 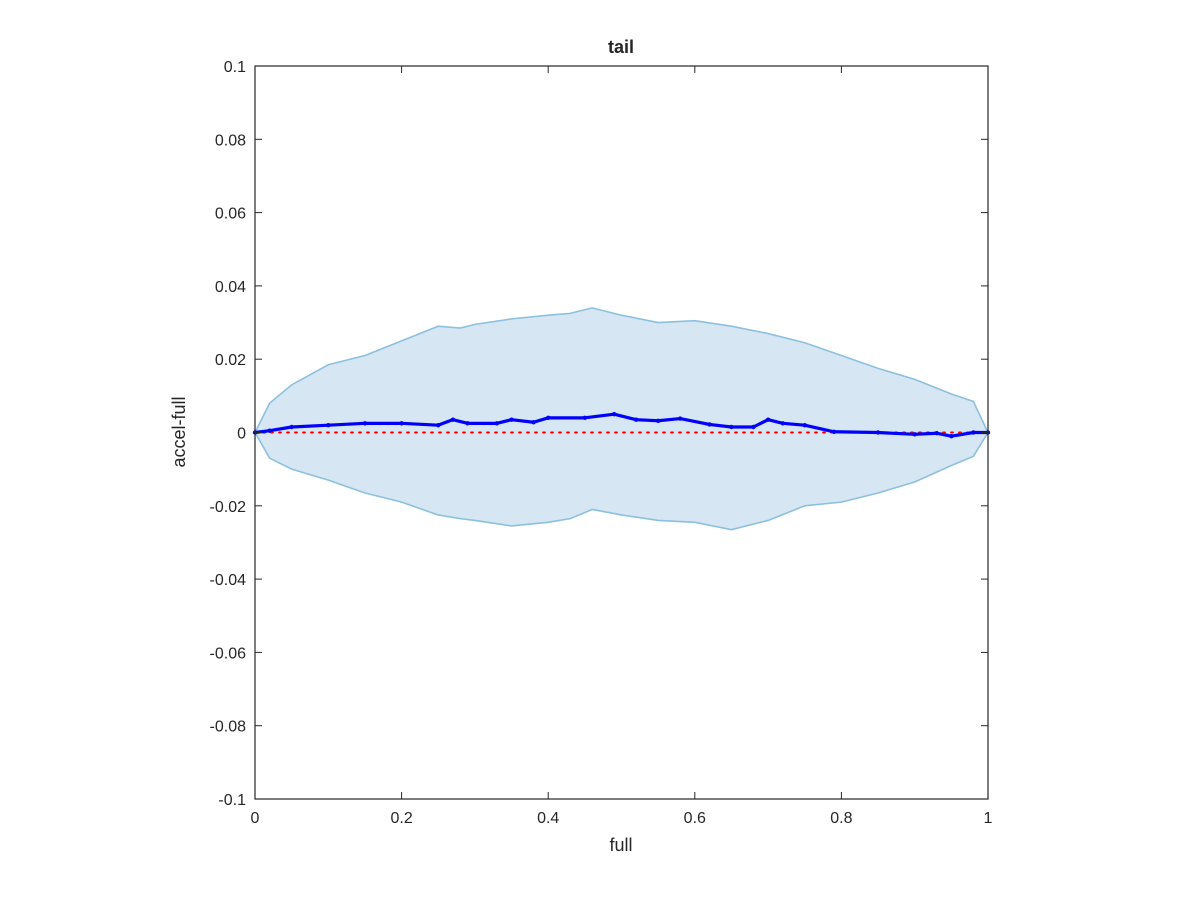 What do you see at coordinates (621, 481) in the screenshot?
I see `band-lower-line` at bounding box center [621, 481].